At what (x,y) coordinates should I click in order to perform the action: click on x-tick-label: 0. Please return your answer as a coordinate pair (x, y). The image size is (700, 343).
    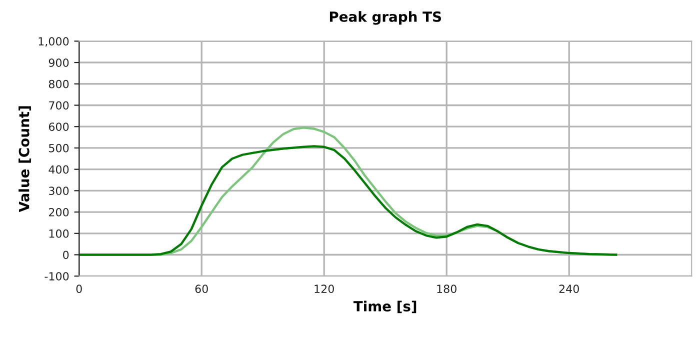
    Looking at the image, I should click on (79, 289).